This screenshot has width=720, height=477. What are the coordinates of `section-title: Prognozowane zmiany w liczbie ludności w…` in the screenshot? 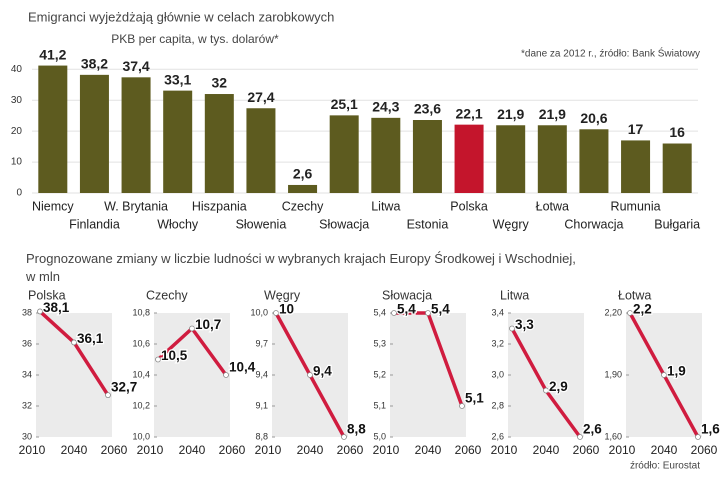 It's located at (301, 267).